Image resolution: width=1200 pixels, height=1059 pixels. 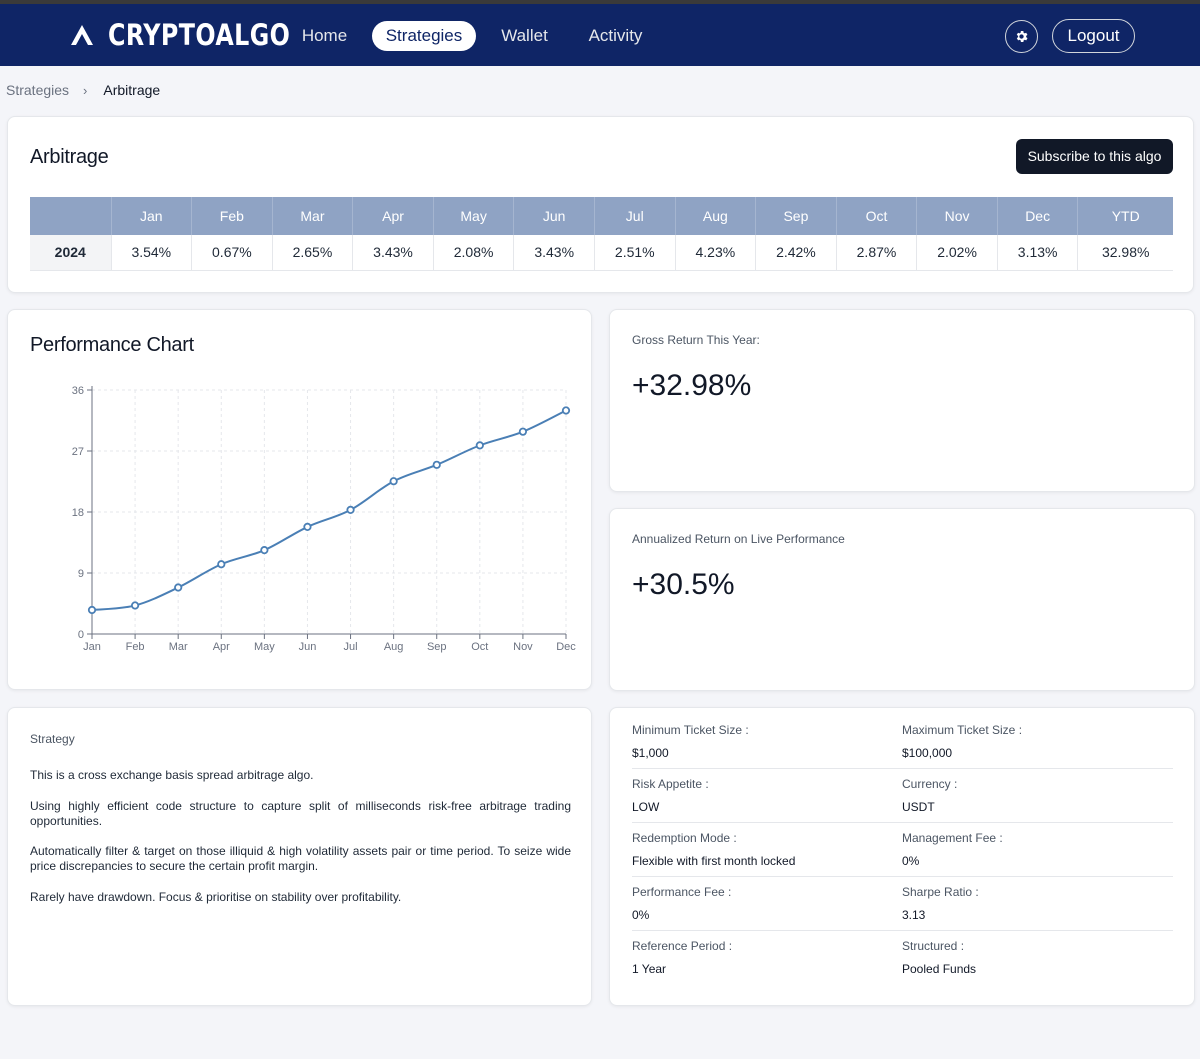 What do you see at coordinates (738, 539) in the screenshot?
I see `annualized-return-label: Annualized Return on Live Performance` at bounding box center [738, 539].